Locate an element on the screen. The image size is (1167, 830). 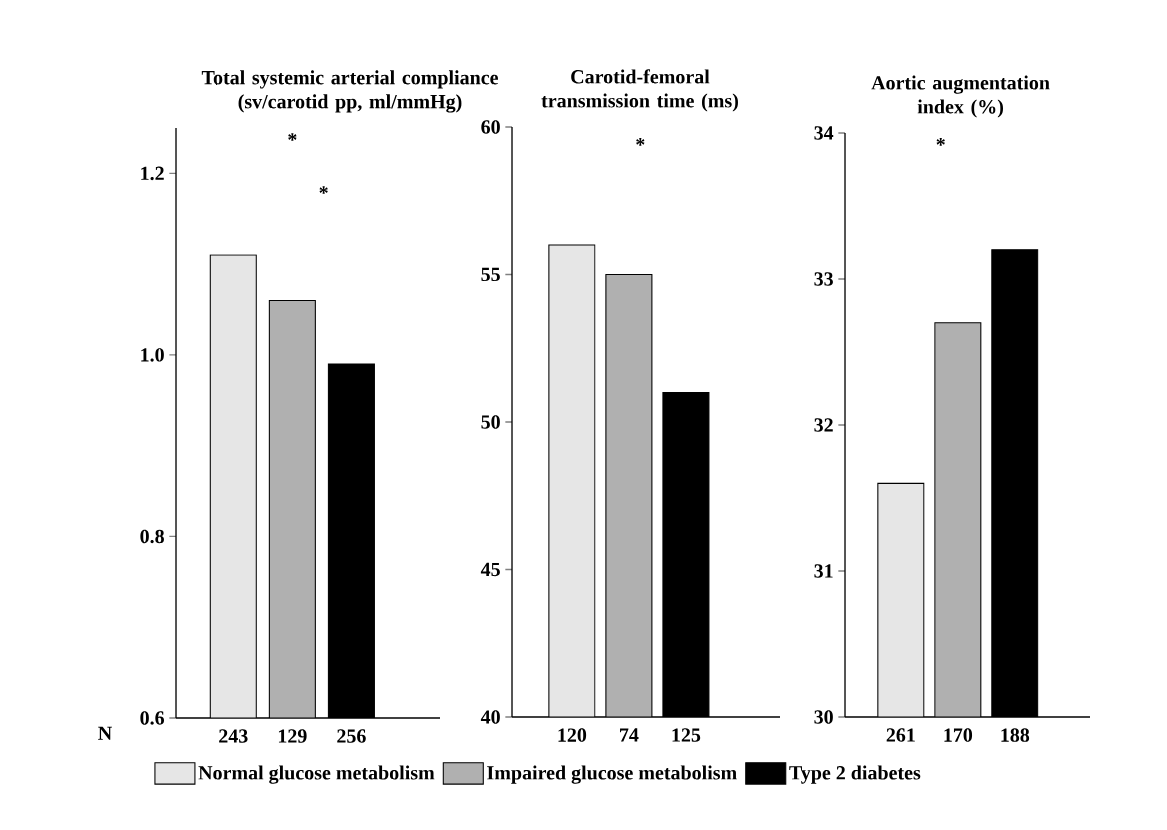
y-tick-label: 34 is located at coordinates (824, 133).